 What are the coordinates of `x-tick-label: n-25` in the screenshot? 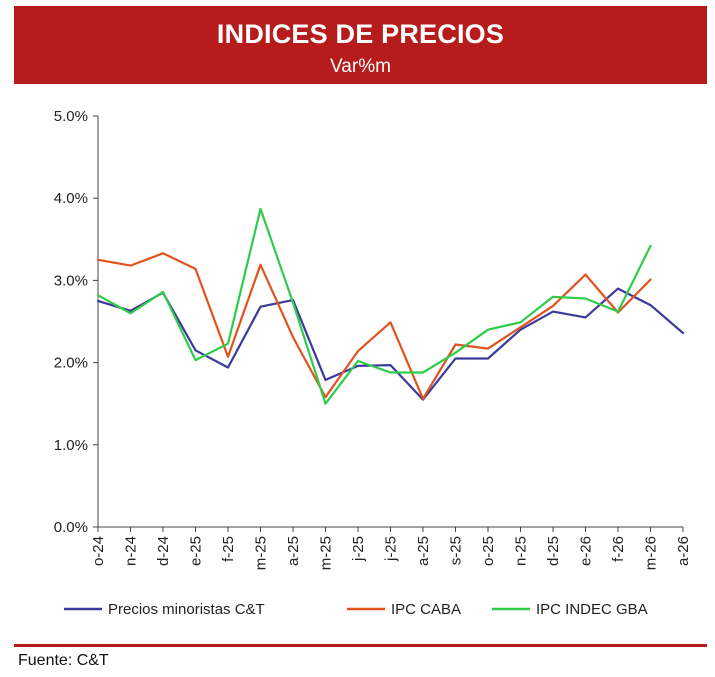 It's located at (521, 551).